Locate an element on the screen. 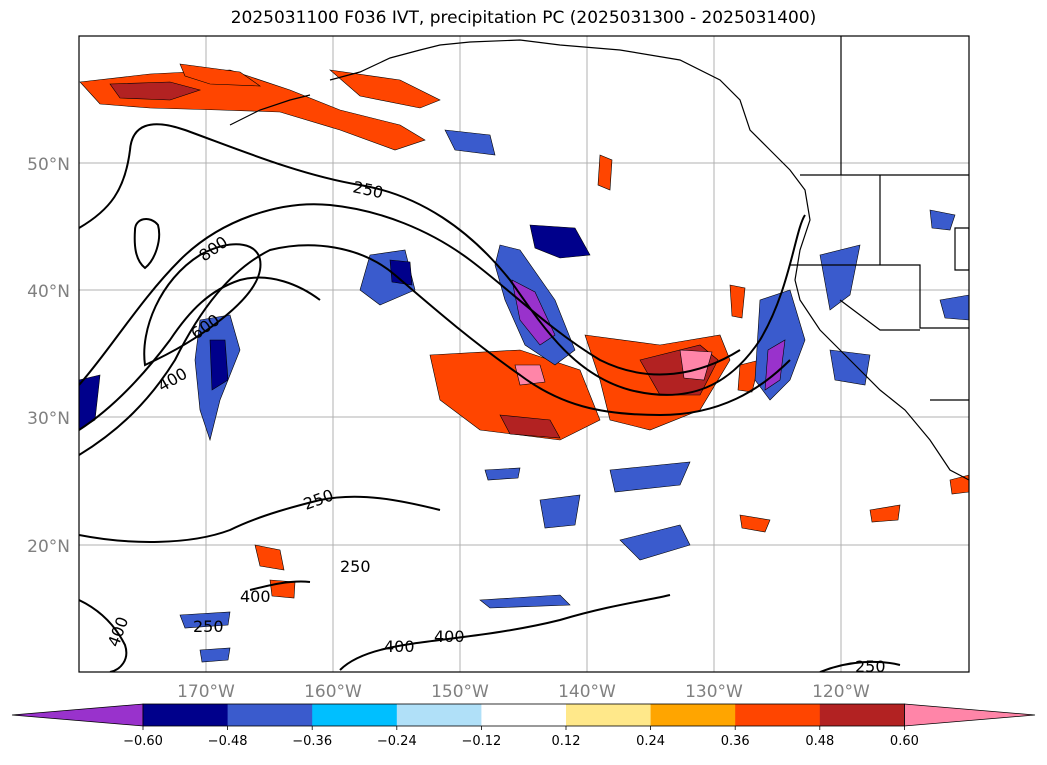 The image size is (1047, 765). colorbar-tick-label: −0.12 is located at coordinates (481, 741).